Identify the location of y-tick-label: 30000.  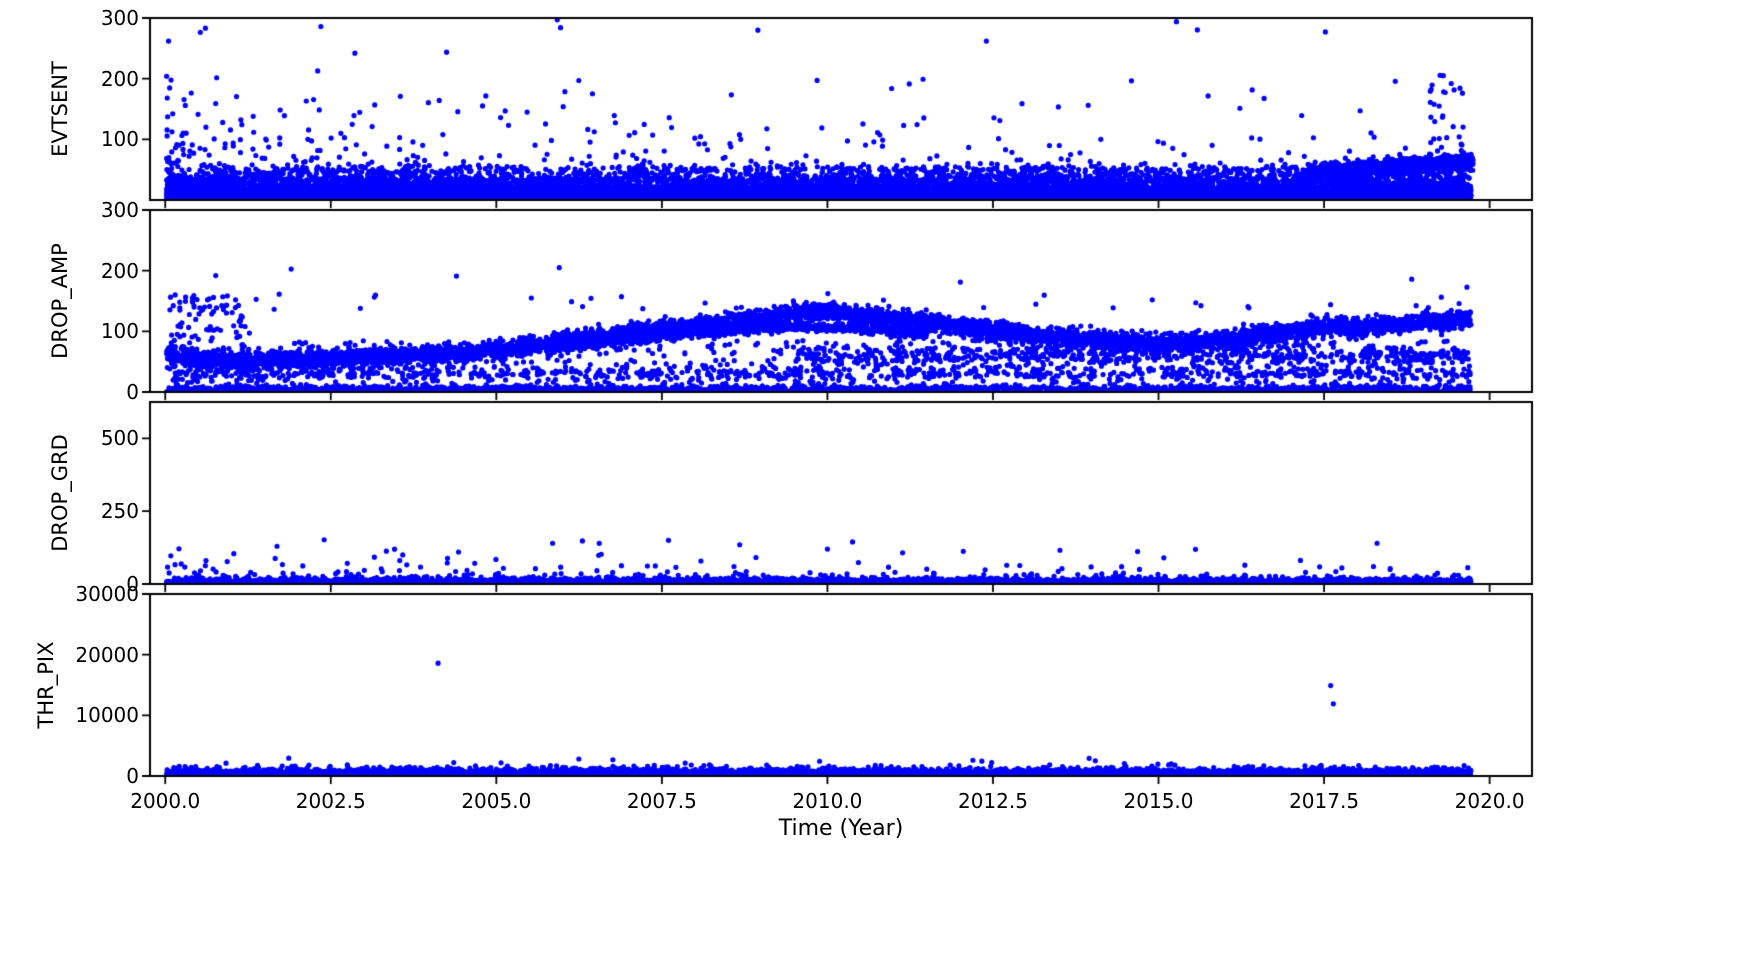
(107, 594).